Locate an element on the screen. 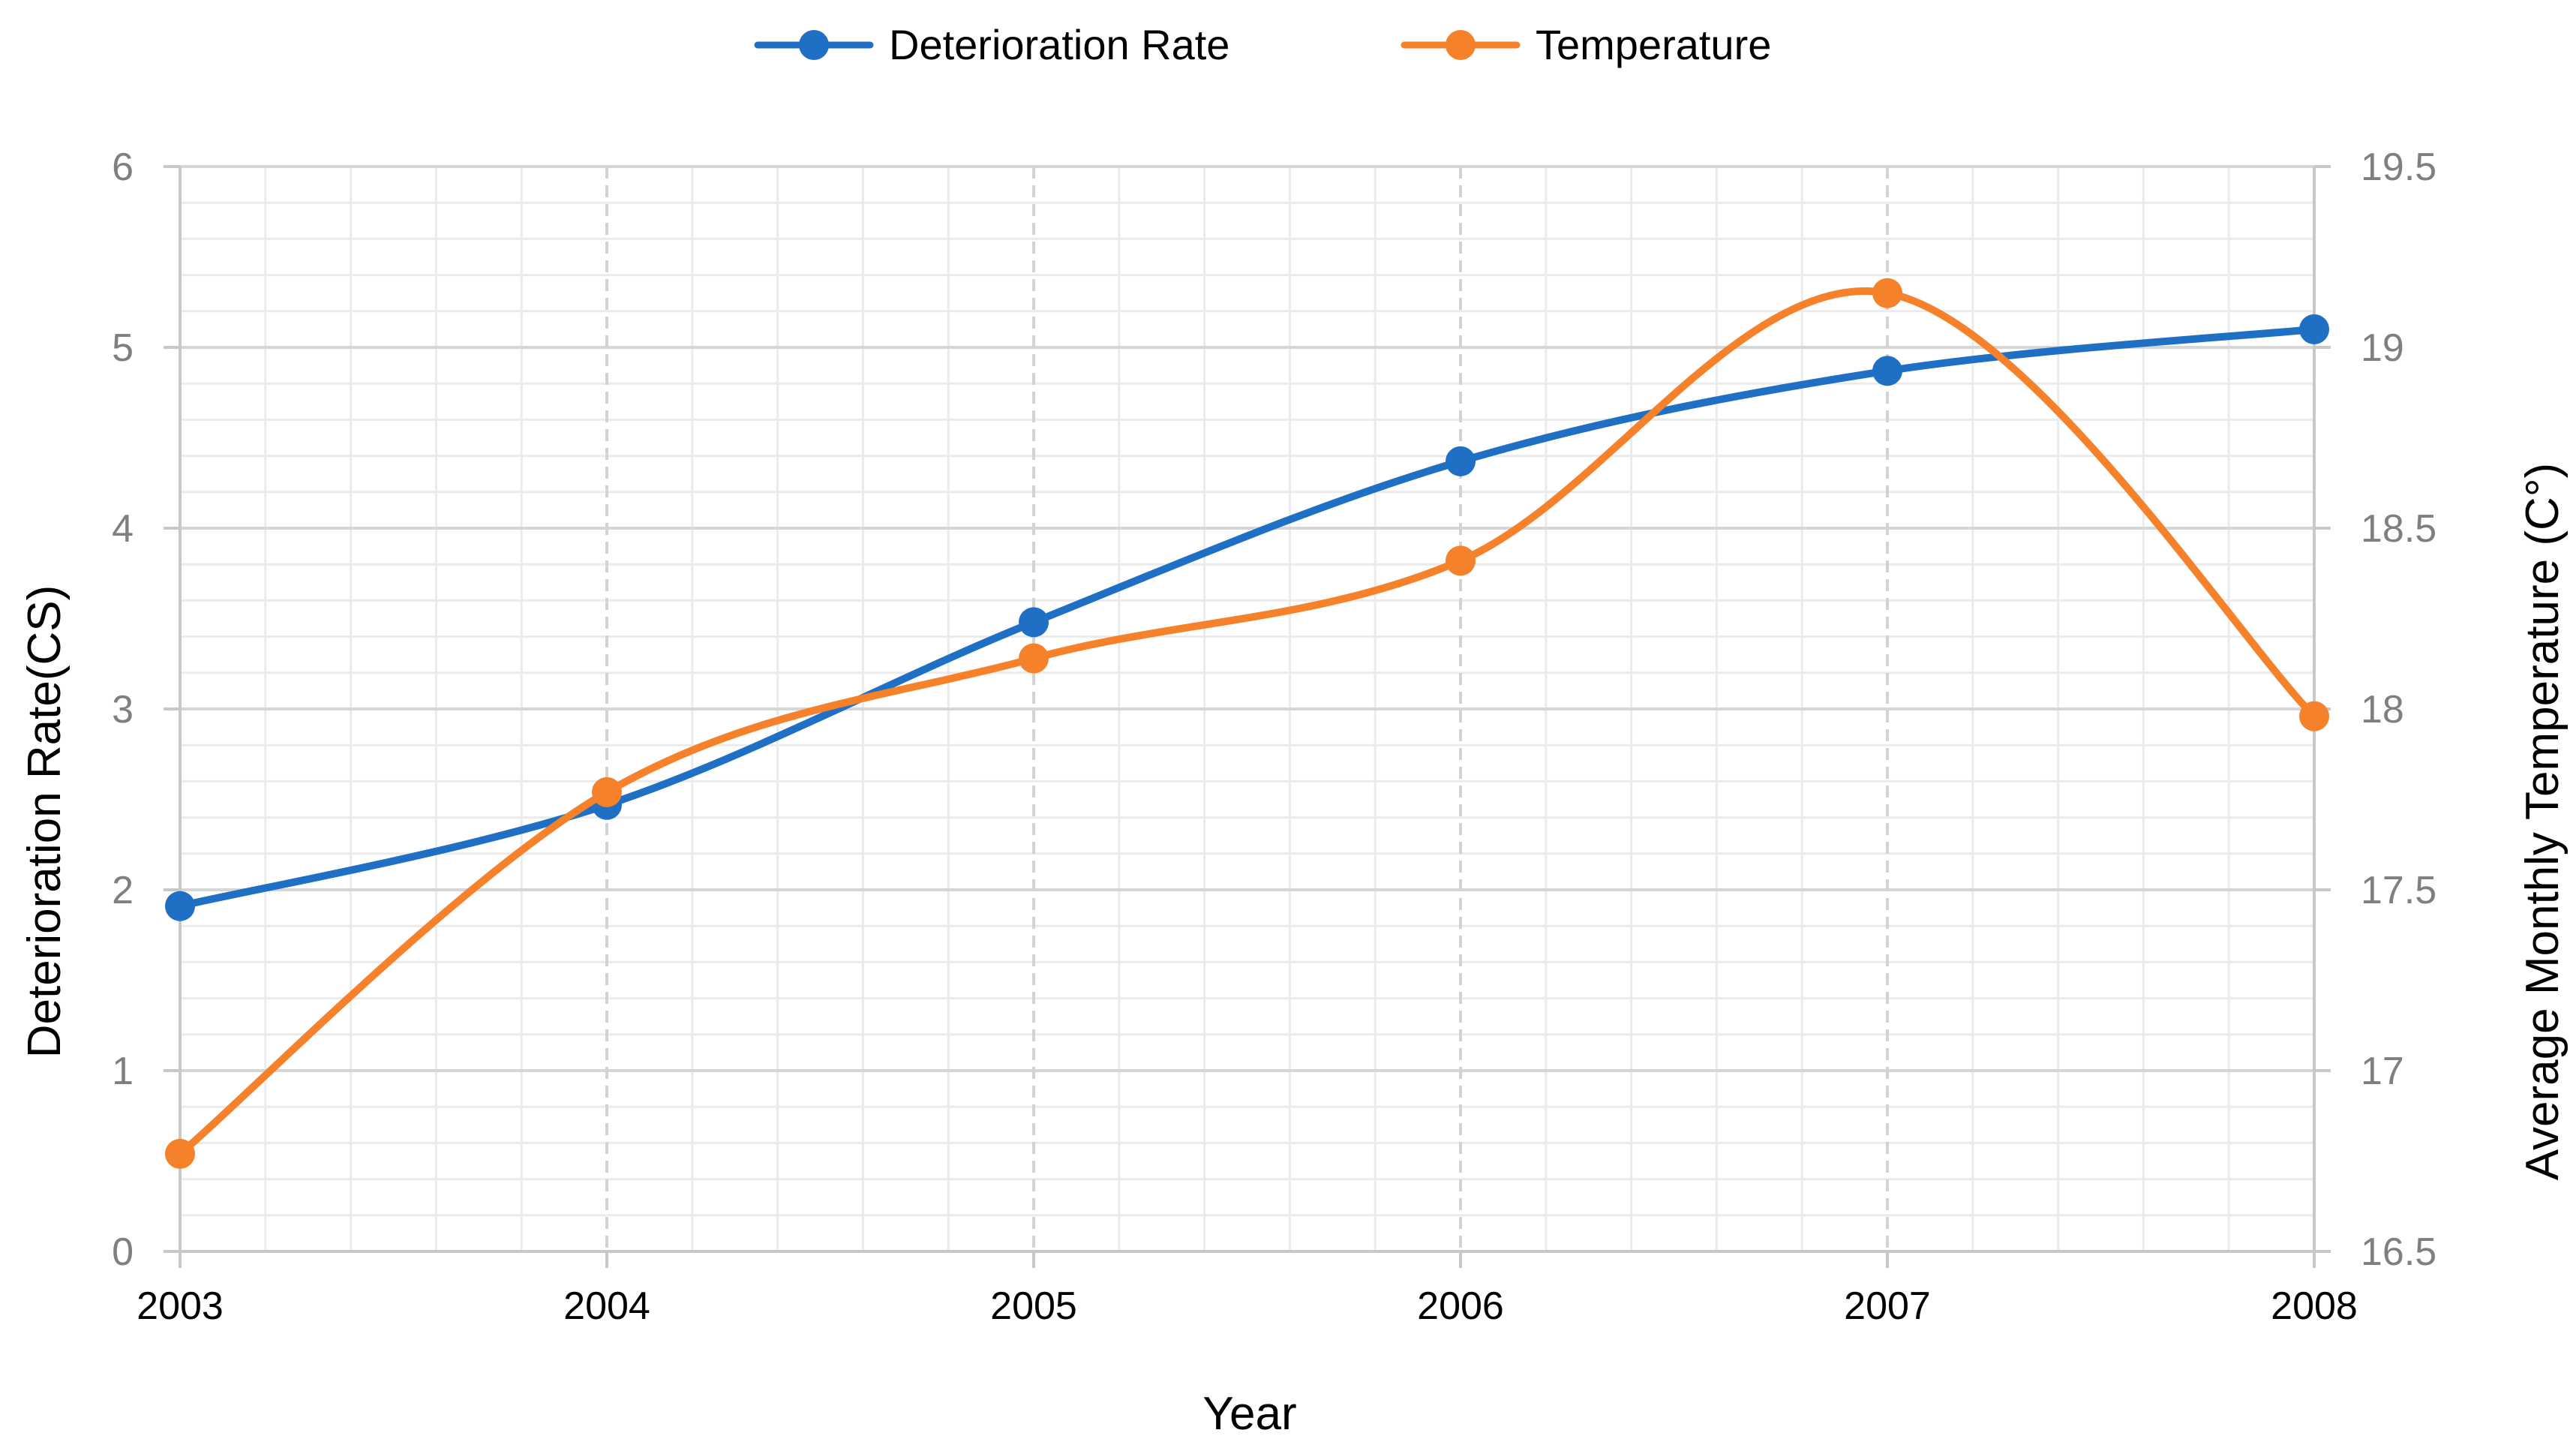 The width and height of the screenshot is (2576, 1454). left-tick-label: 4 is located at coordinates (123, 529).